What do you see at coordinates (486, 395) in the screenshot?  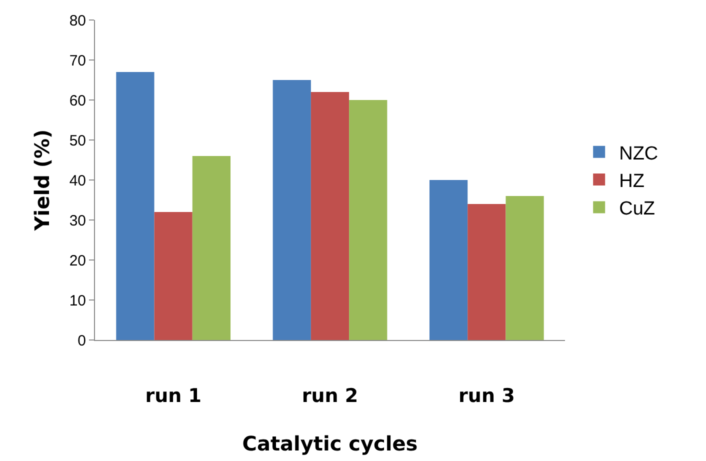 I see `x-tick-label: run 3` at bounding box center [486, 395].